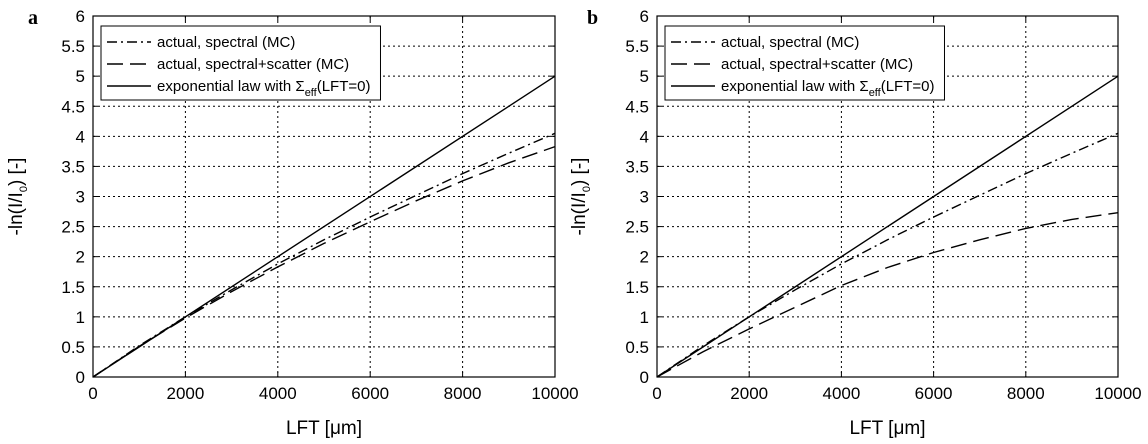  What do you see at coordinates (33, 18) in the screenshot?
I see `panel-letter: a` at bounding box center [33, 18].